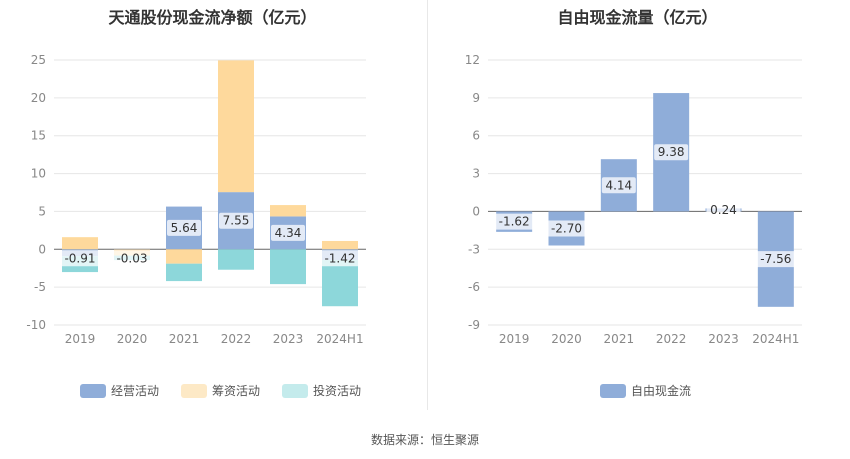  Describe the element at coordinates (295, 390) in the screenshot. I see `legend-swatch-investing` at that location.